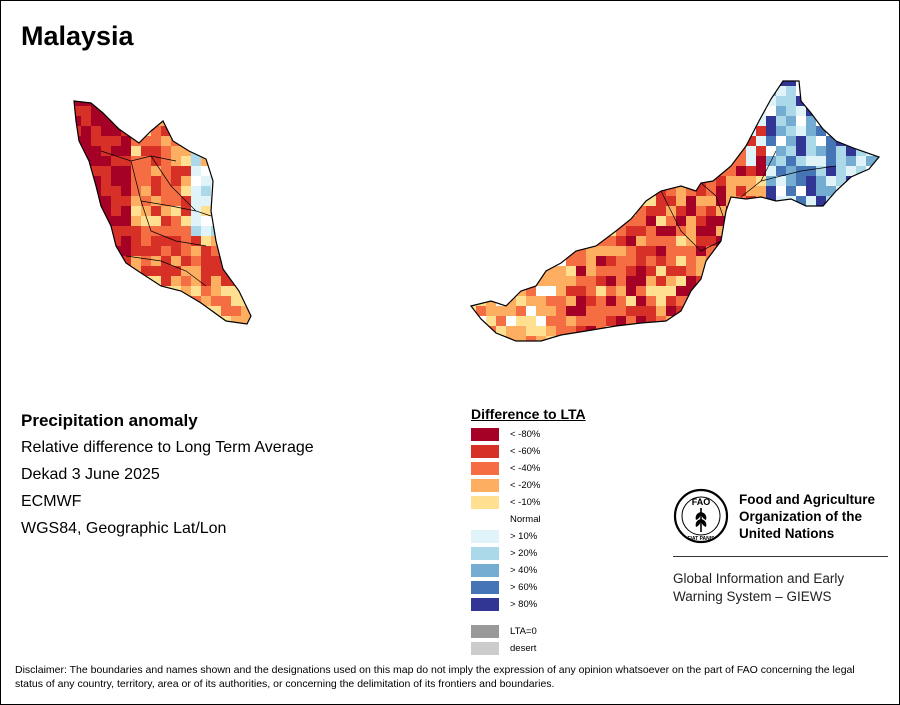 This screenshot has width=900, height=705. Describe the element at coordinates (524, 536) in the screenshot. I see `legend-item-label: > 10%` at that location.